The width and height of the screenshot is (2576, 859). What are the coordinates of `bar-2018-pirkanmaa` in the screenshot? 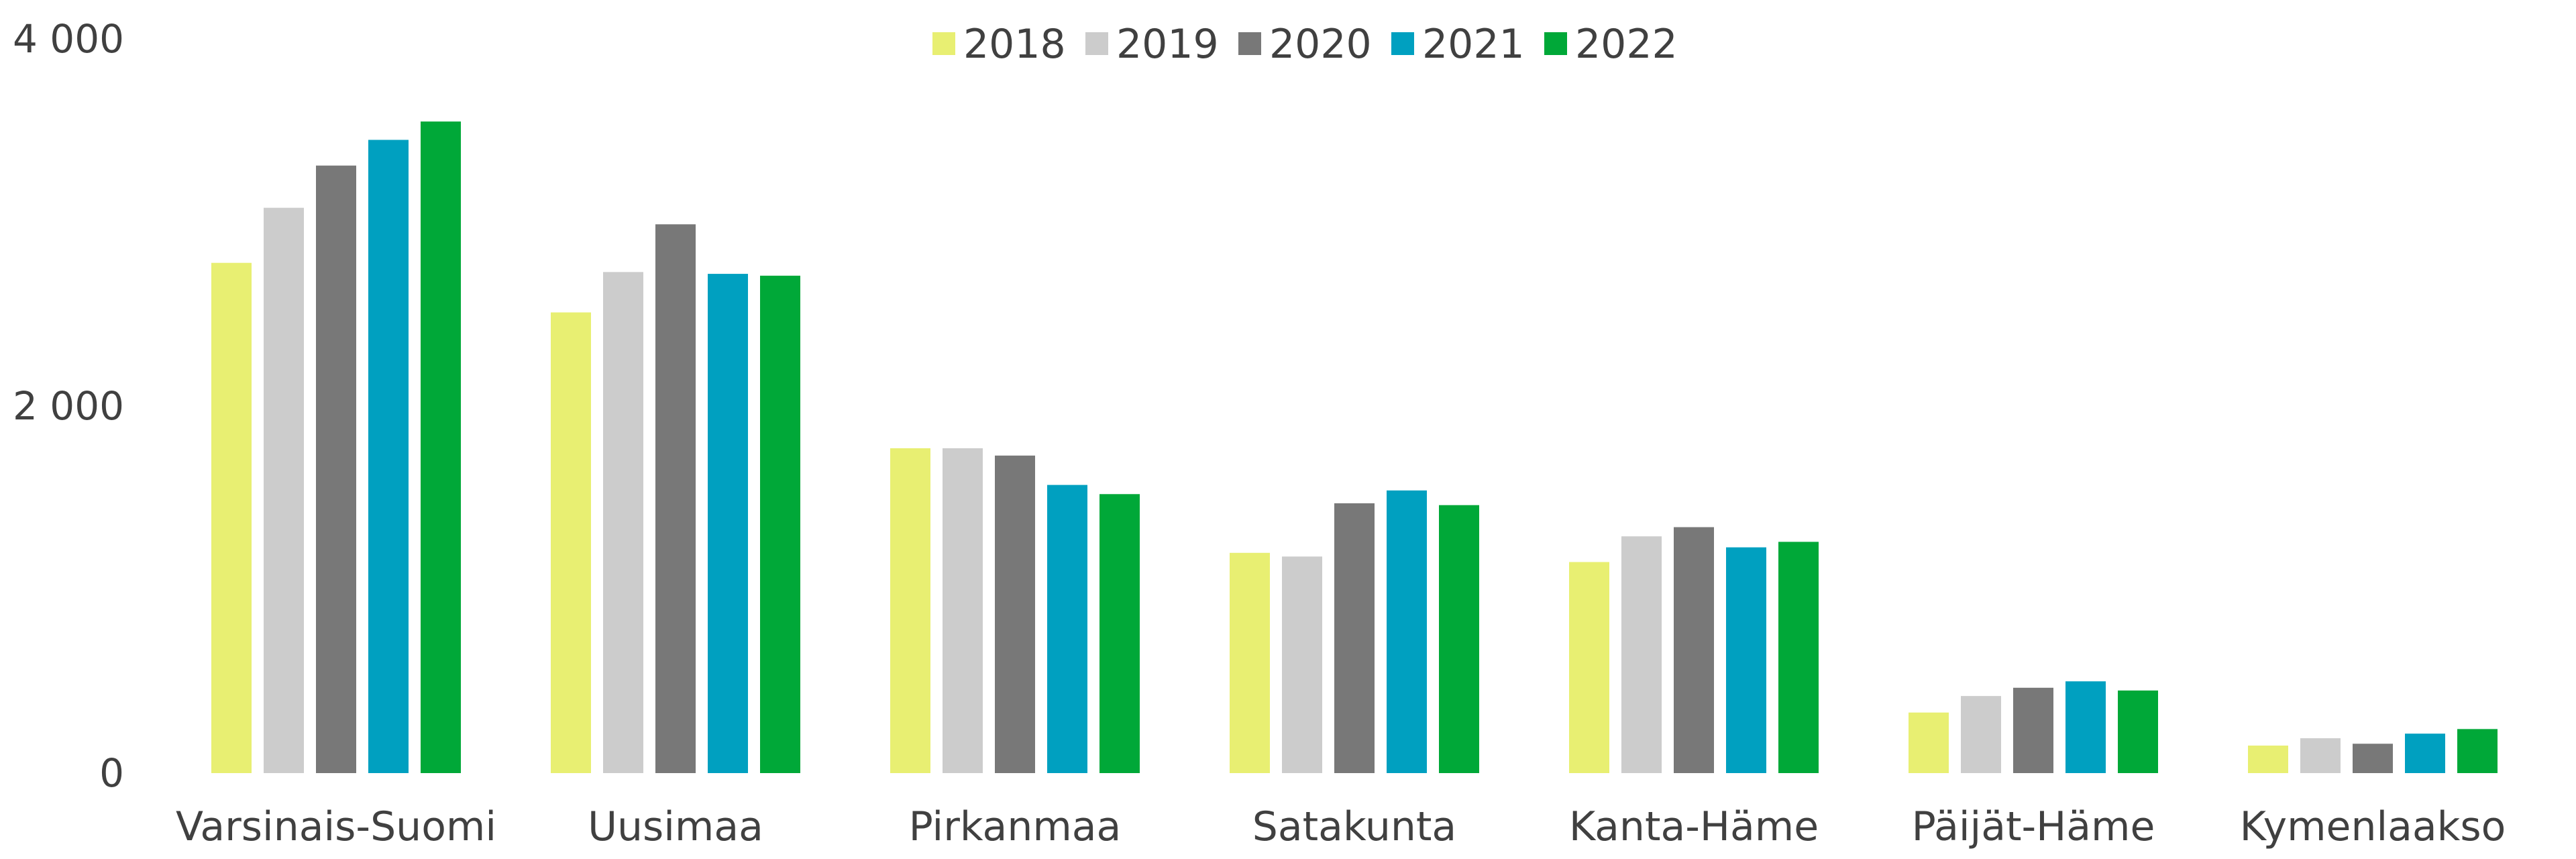 It's located at (910, 611).